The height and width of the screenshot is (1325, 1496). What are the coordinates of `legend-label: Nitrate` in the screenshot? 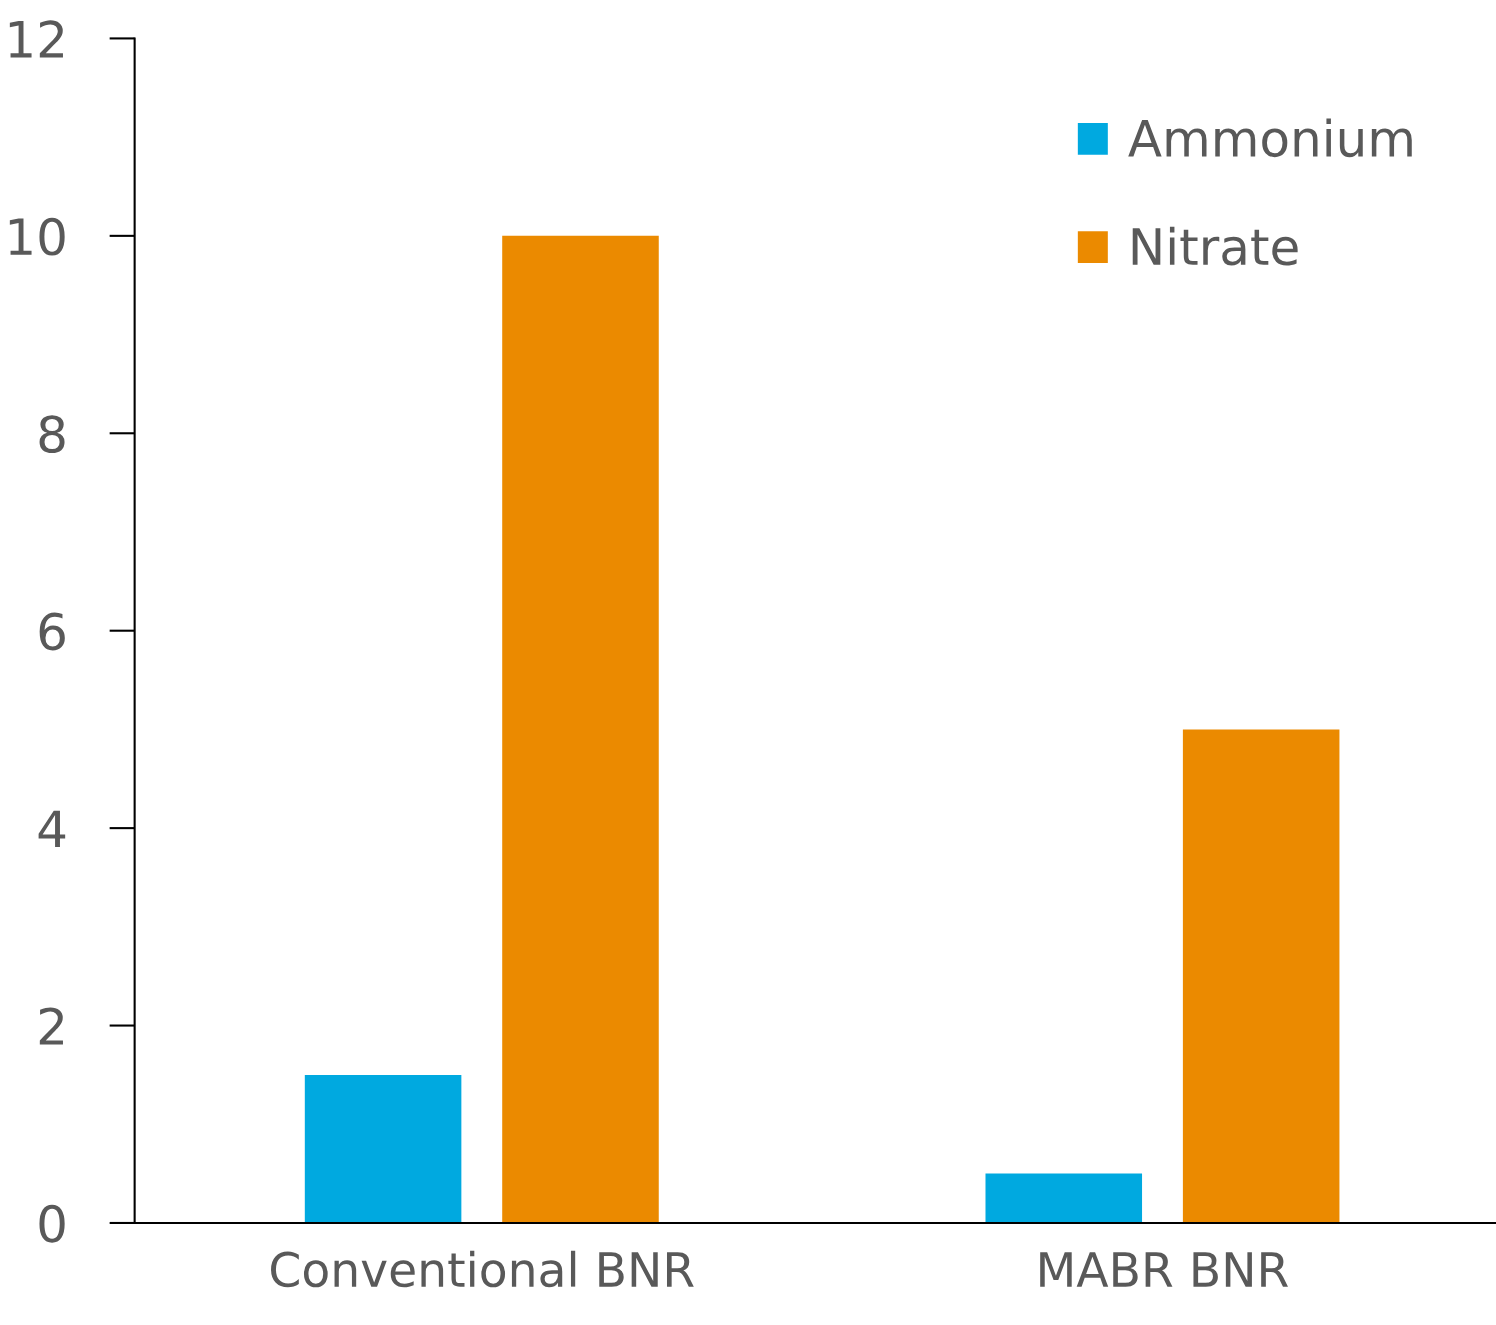 It's located at (1215, 246).